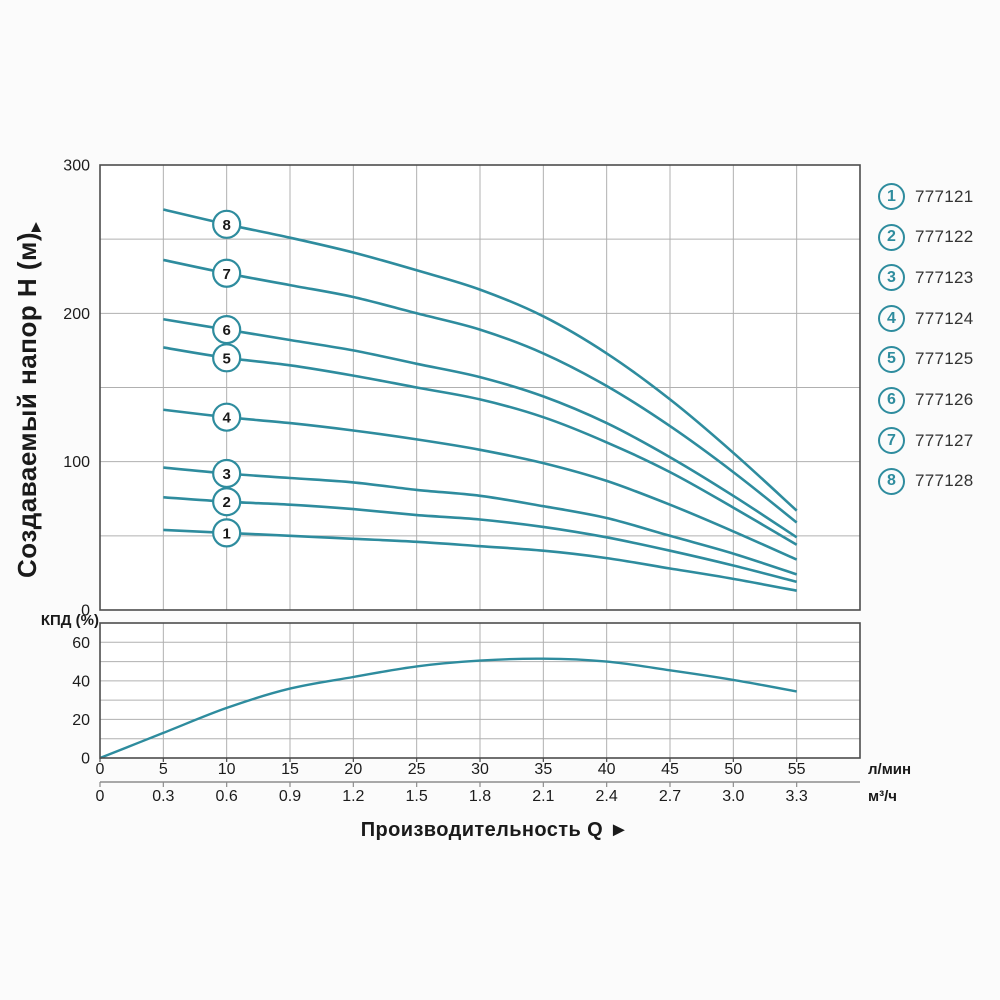 Image resolution: width=1000 pixels, height=1000 pixels. Describe the element at coordinates (81, 720) in the screenshot. I see `y-tick-label-efficiency: 20` at that location.